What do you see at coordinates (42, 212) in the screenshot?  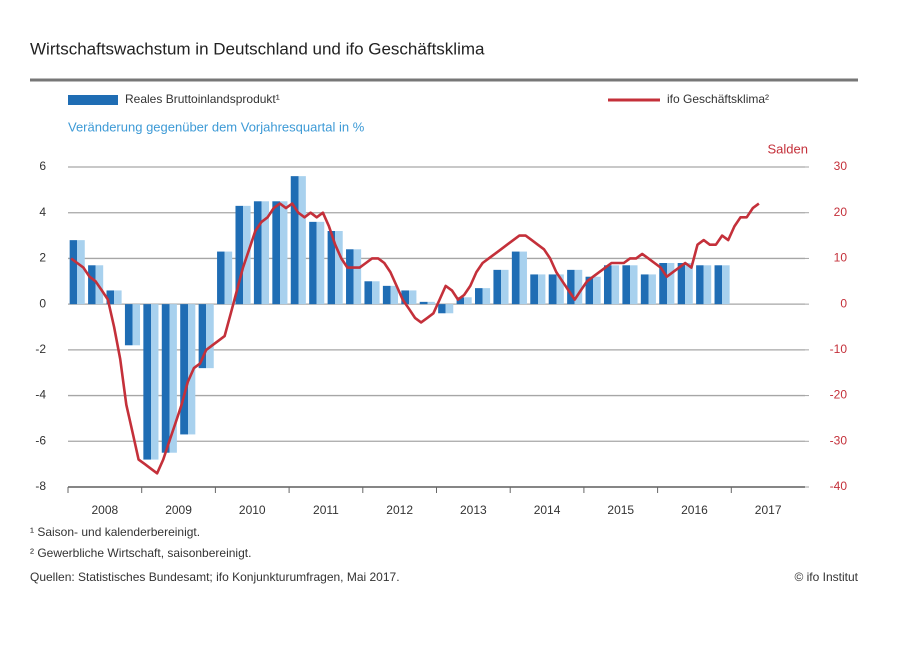 I see `y-tick-label: 4` at bounding box center [42, 212].